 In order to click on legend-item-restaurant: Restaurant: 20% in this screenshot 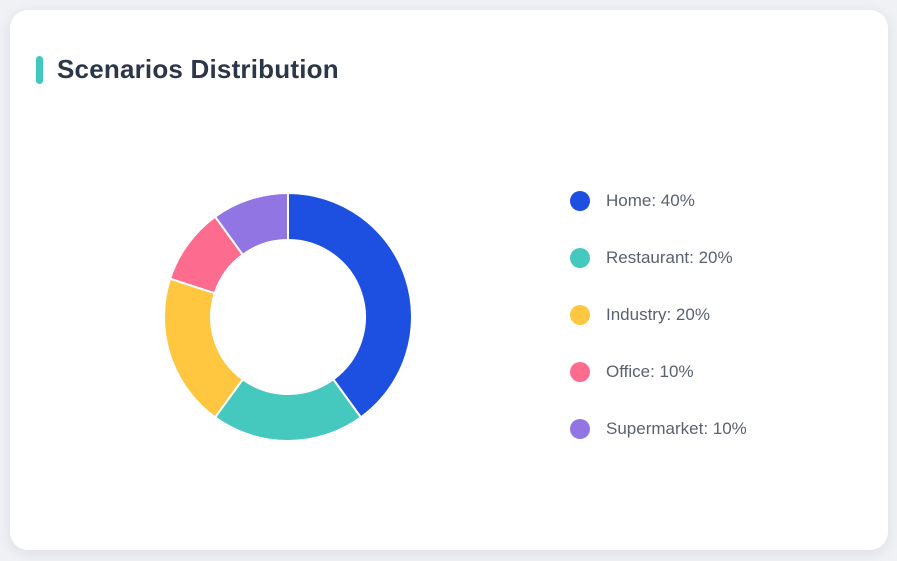, I will do `click(658, 258)`.